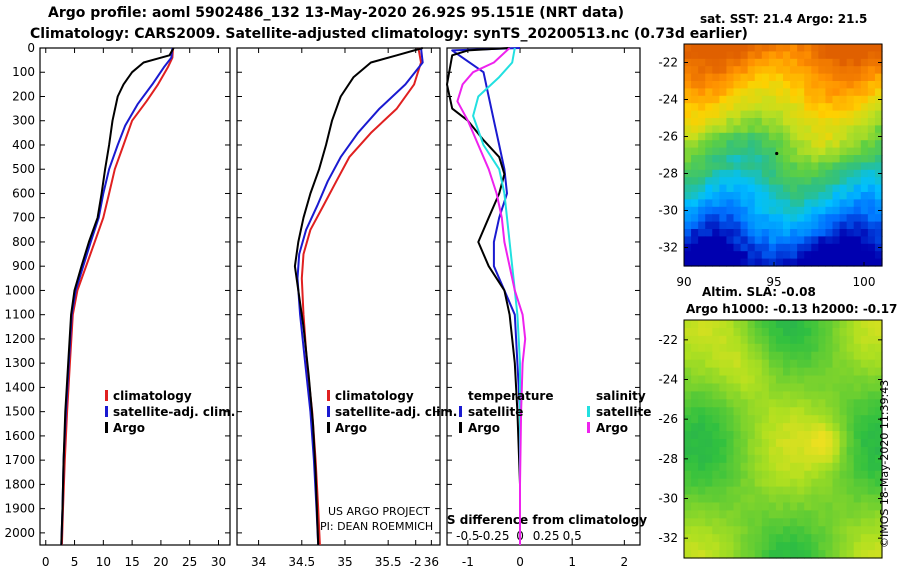  Describe the element at coordinates (416, 562) in the screenshot. I see `x-tick-label: -2` at that location.